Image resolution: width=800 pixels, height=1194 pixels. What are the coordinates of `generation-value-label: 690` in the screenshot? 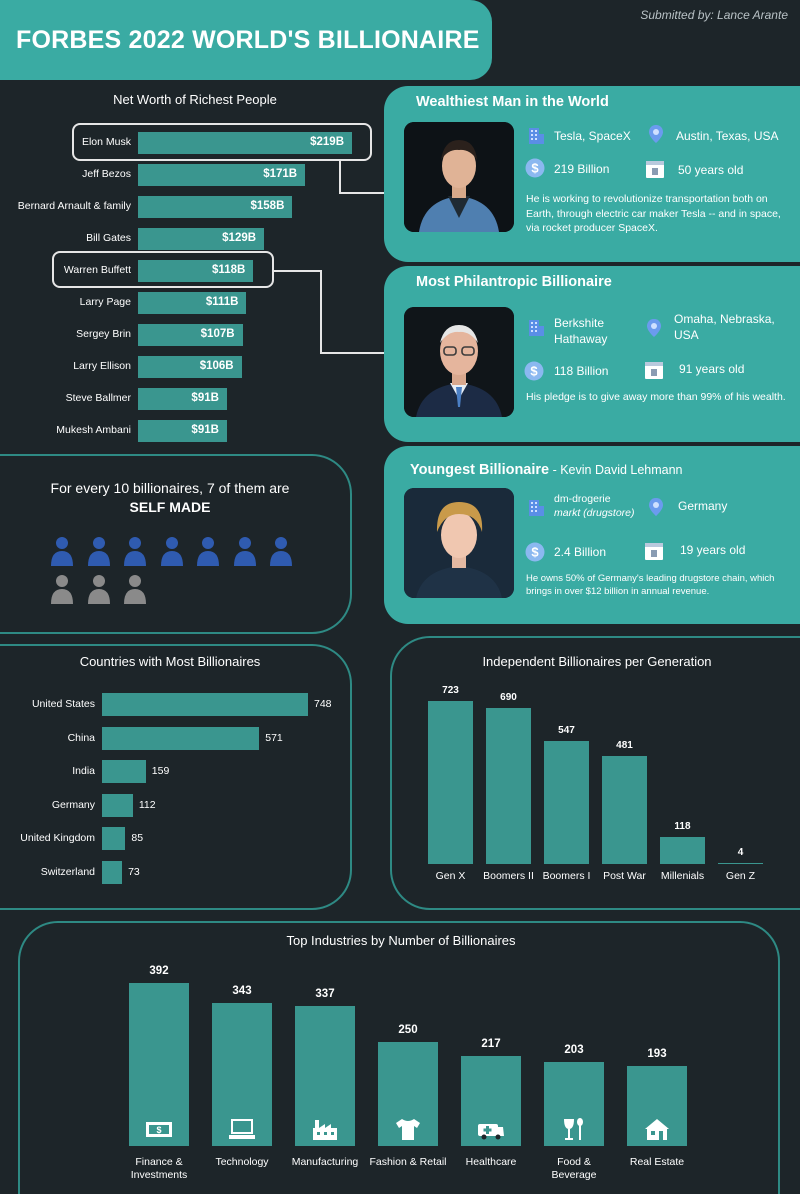 It's located at (508, 698).